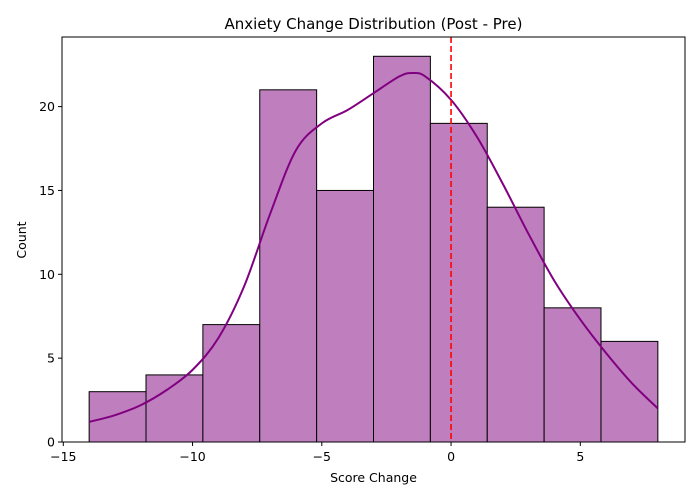  I want to click on x-tick-label: −15, so click(63, 456).